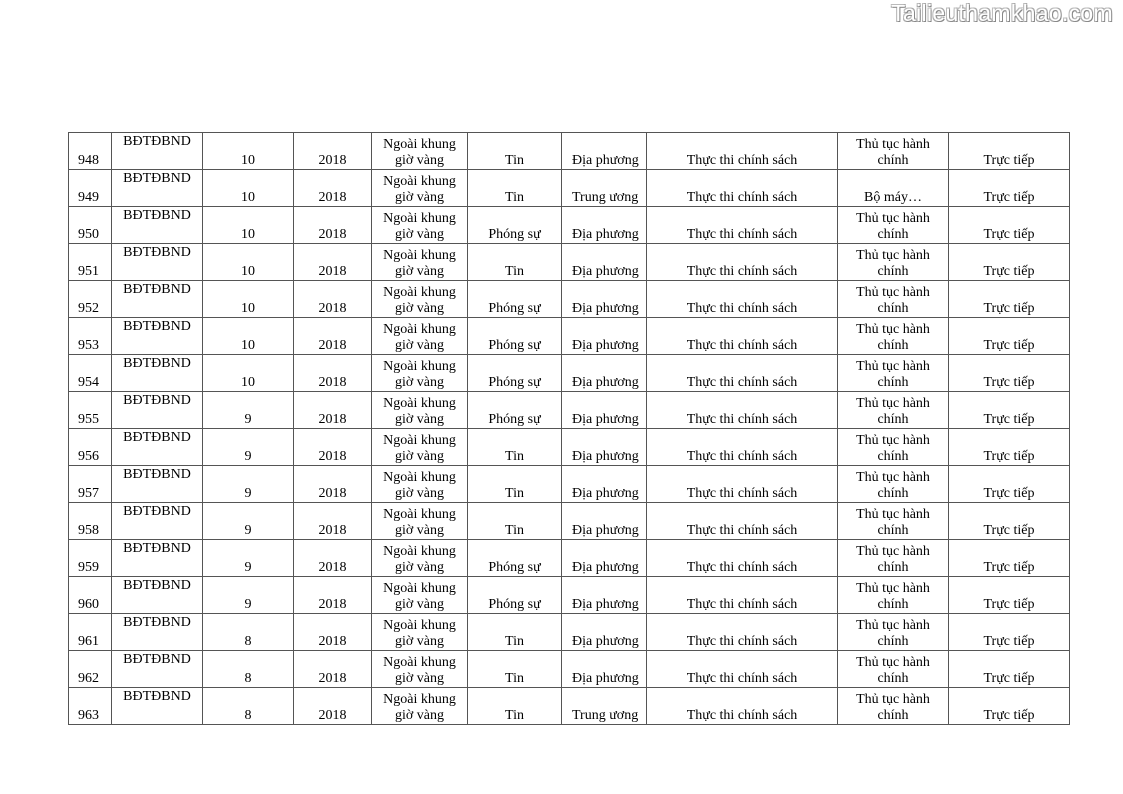 This screenshot has height=794, width=1123. Describe the element at coordinates (90, 151) in the screenshot. I see `cell-row-number: 948` at that location.